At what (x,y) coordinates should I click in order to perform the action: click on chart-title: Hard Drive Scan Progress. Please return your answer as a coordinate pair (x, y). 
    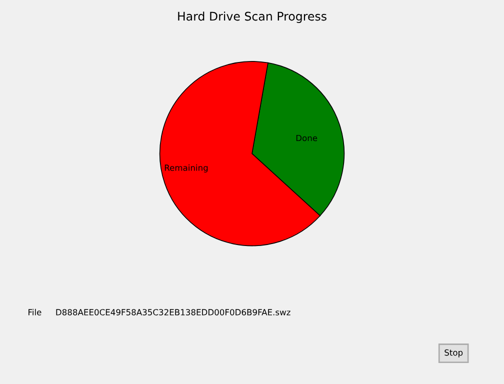
    Looking at the image, I should click on (252, 17).